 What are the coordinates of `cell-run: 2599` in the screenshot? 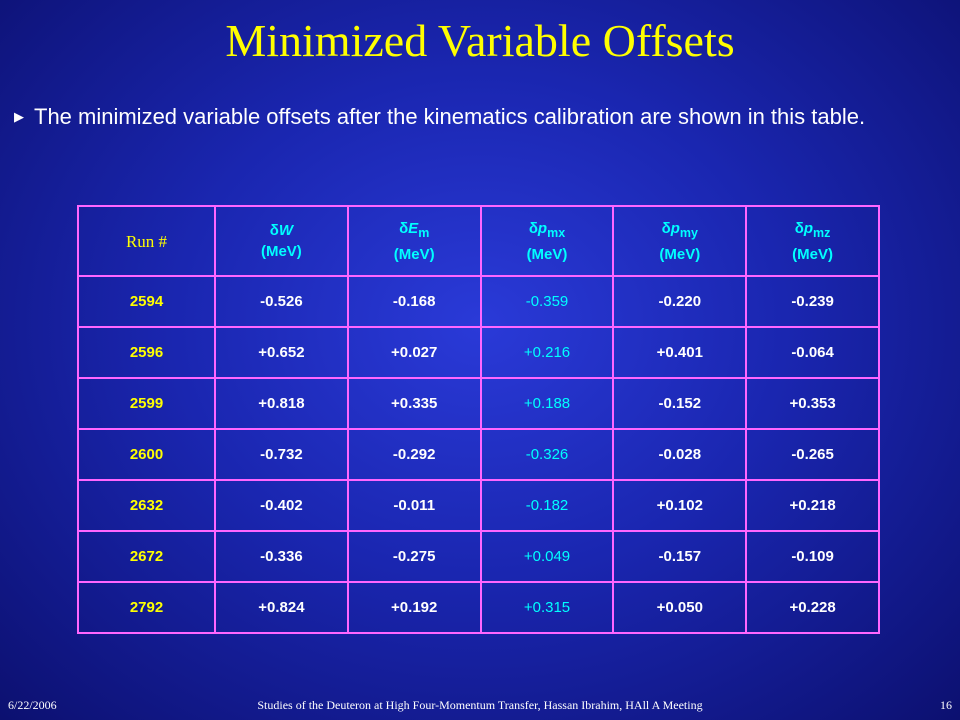 It's located at (146, 403).